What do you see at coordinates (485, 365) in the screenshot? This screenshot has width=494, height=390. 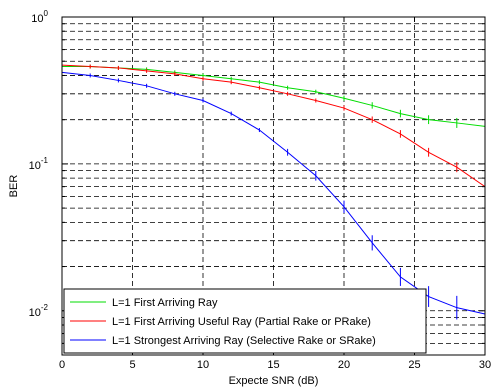 I see `x-tick-label: 30` at bounding box center [485, 365].